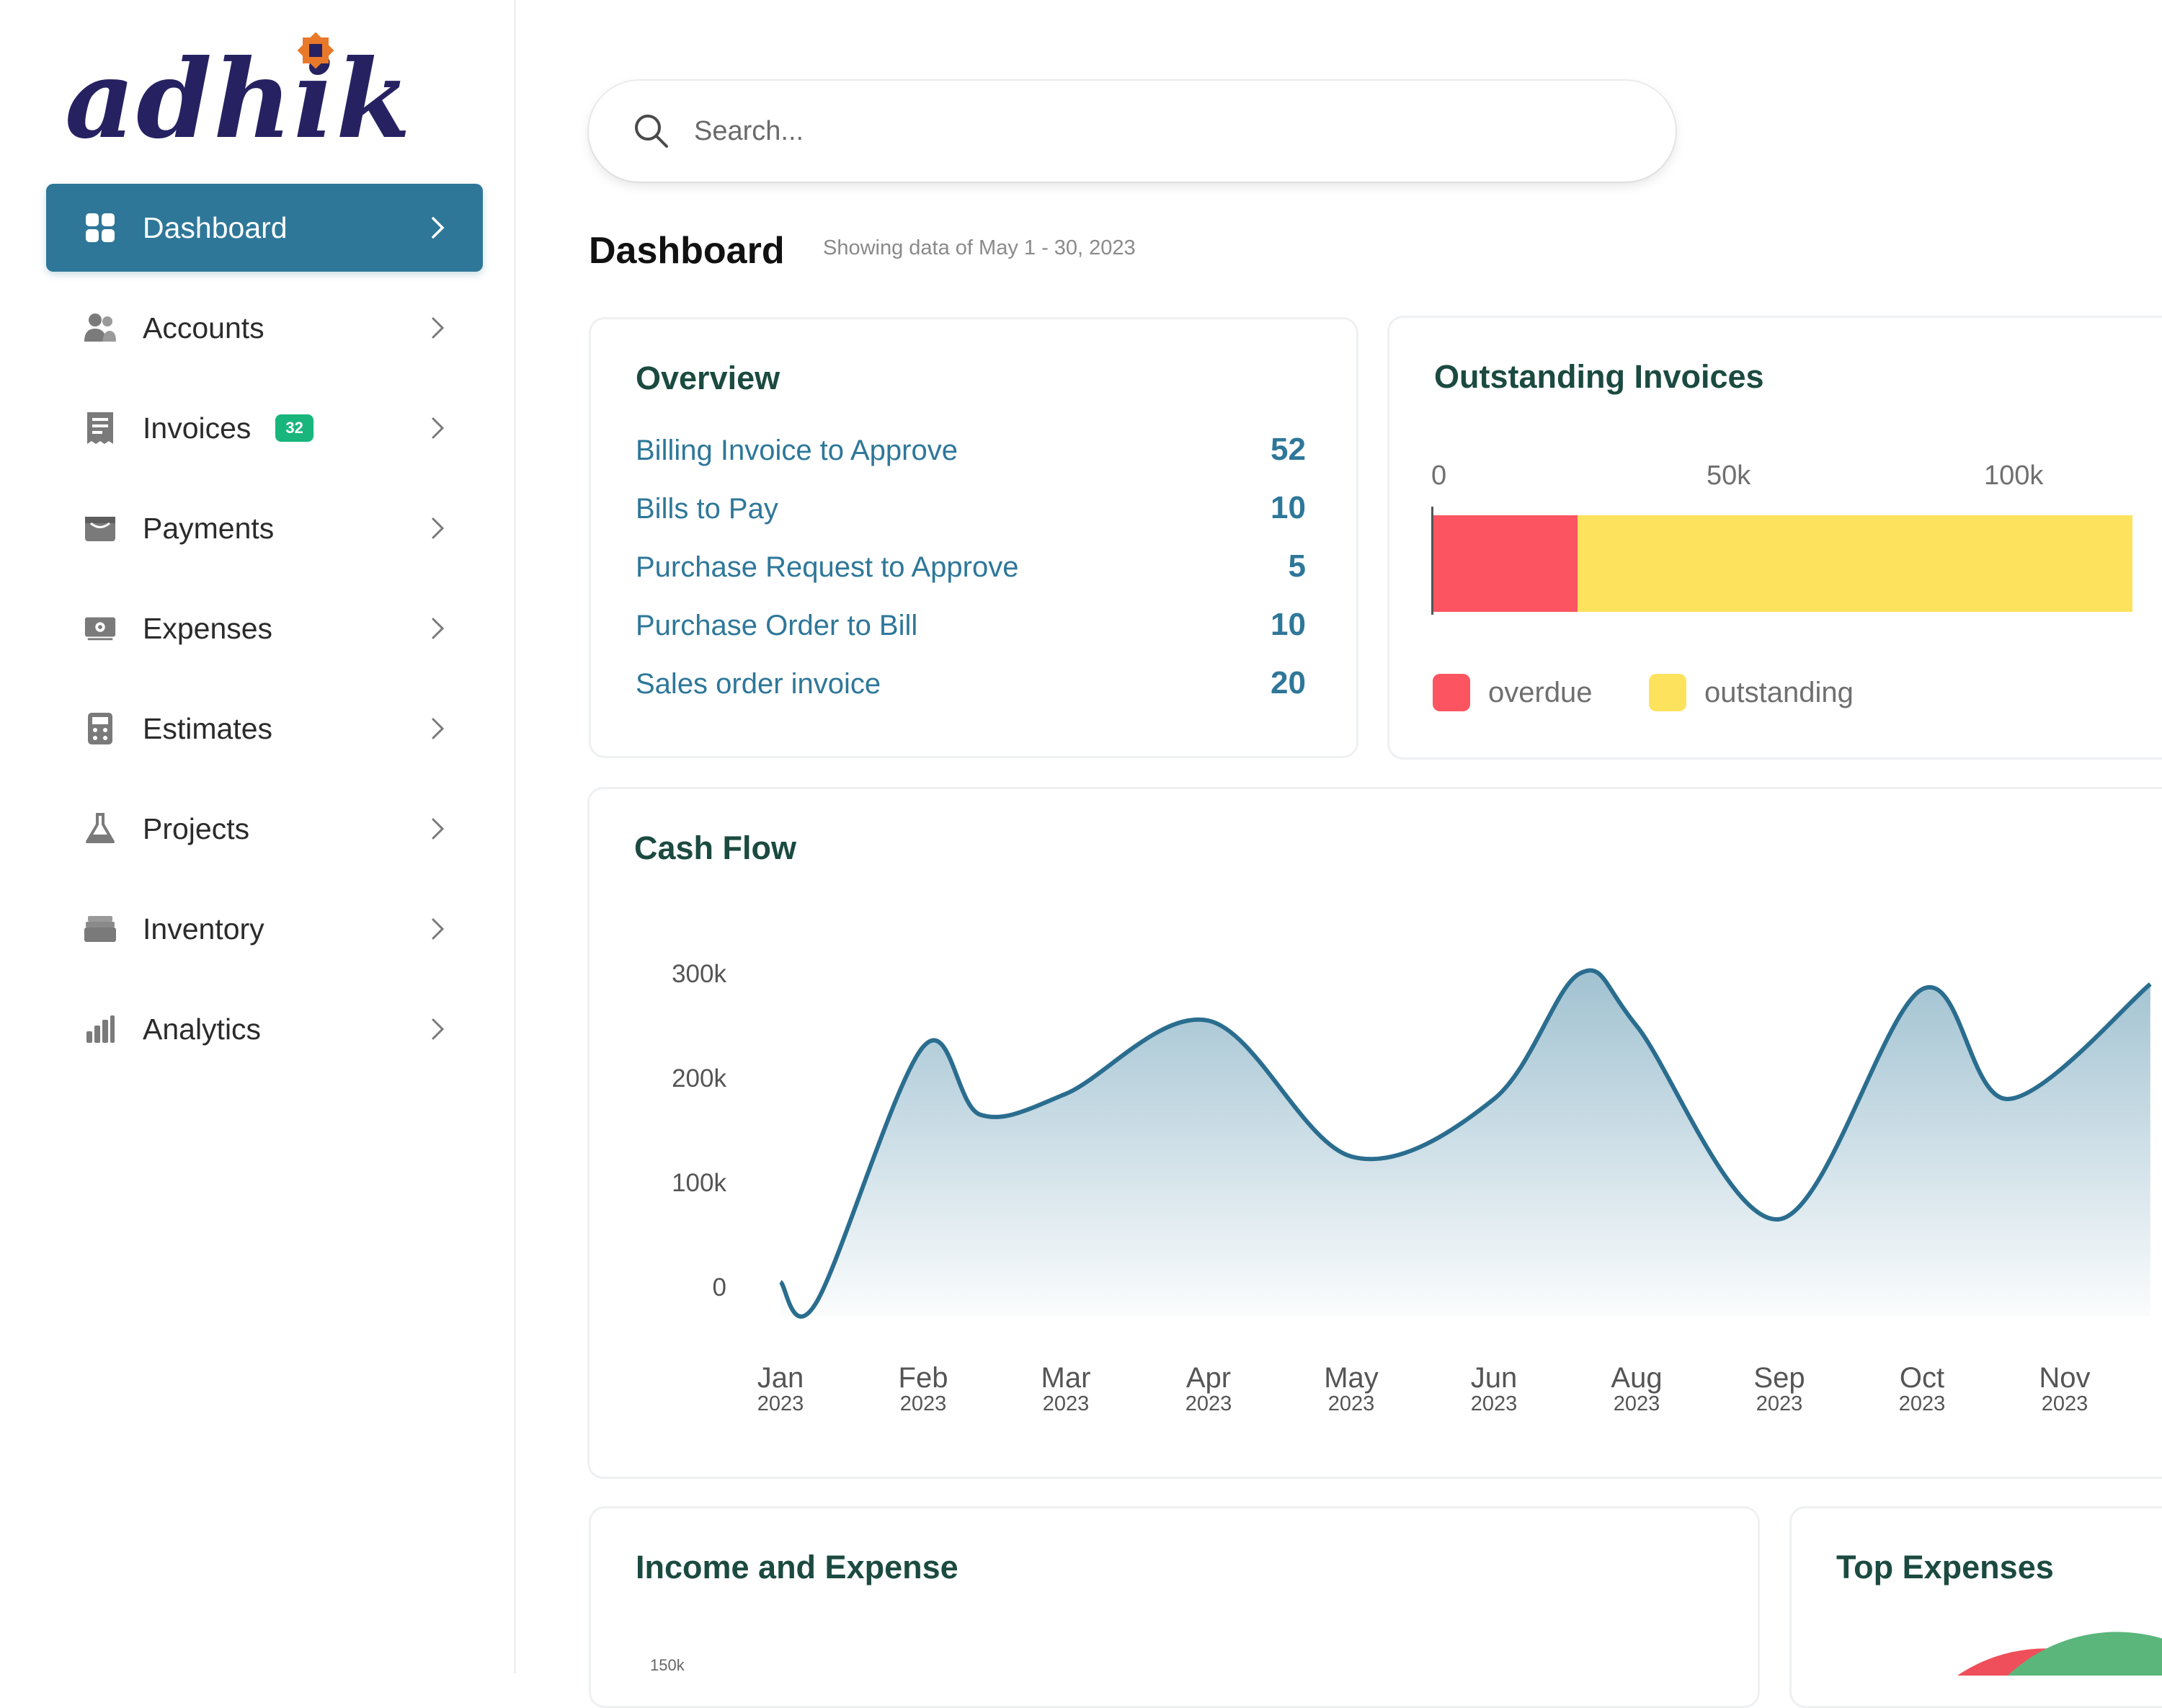  I want to click on brand-logo: adhik, so click(245, 85).